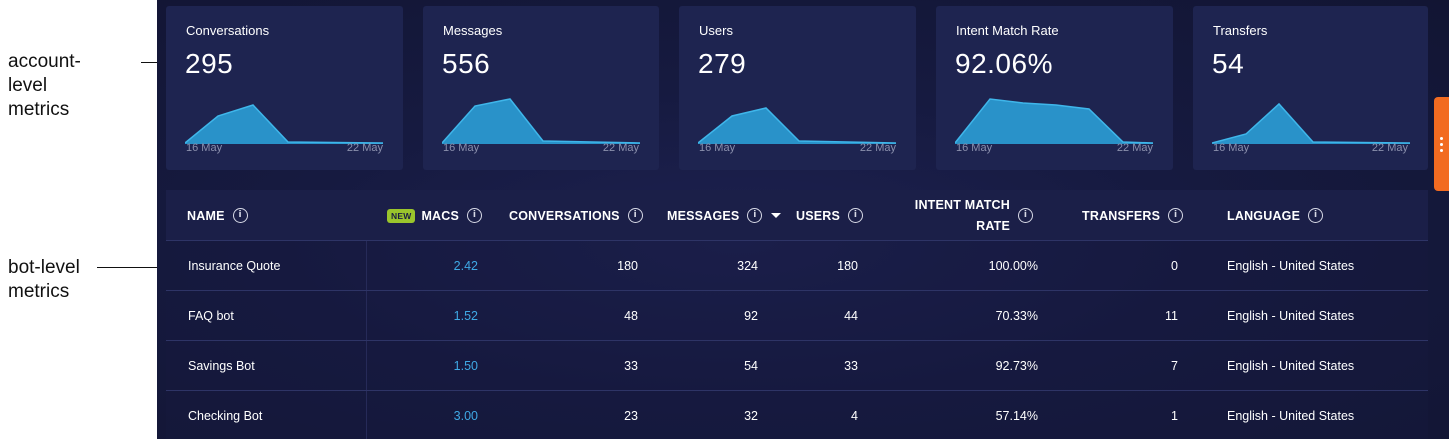 Image resolution: width=1449 pixels, height=439 pixels. Describe the element at coordinates (851, 366) in the screenshot. I see `users-value: 33` at that location.